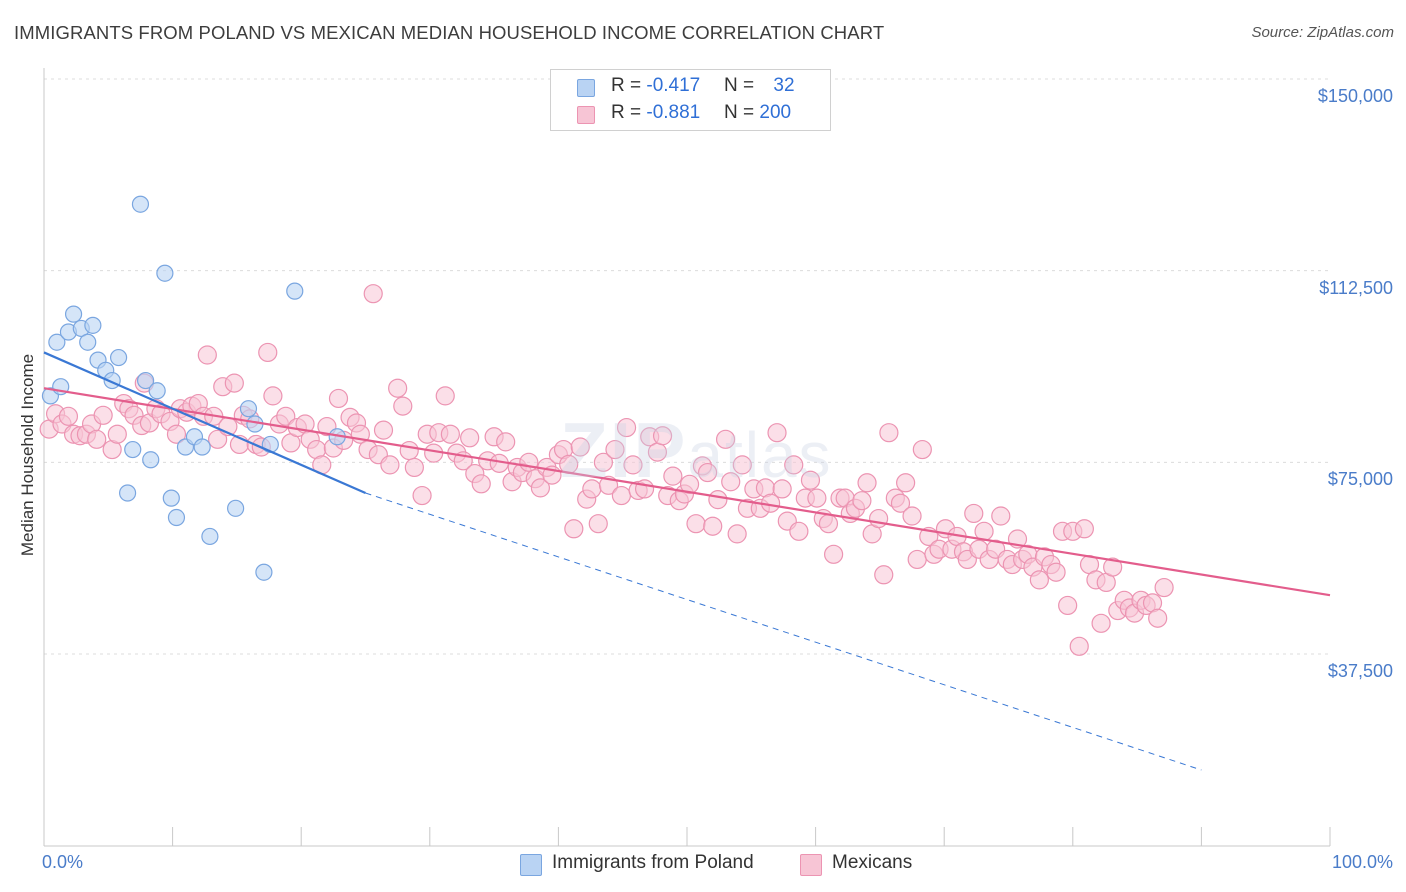 The image size is (1406, 892). I want to click on poland-trend-line, so click(204, 423).